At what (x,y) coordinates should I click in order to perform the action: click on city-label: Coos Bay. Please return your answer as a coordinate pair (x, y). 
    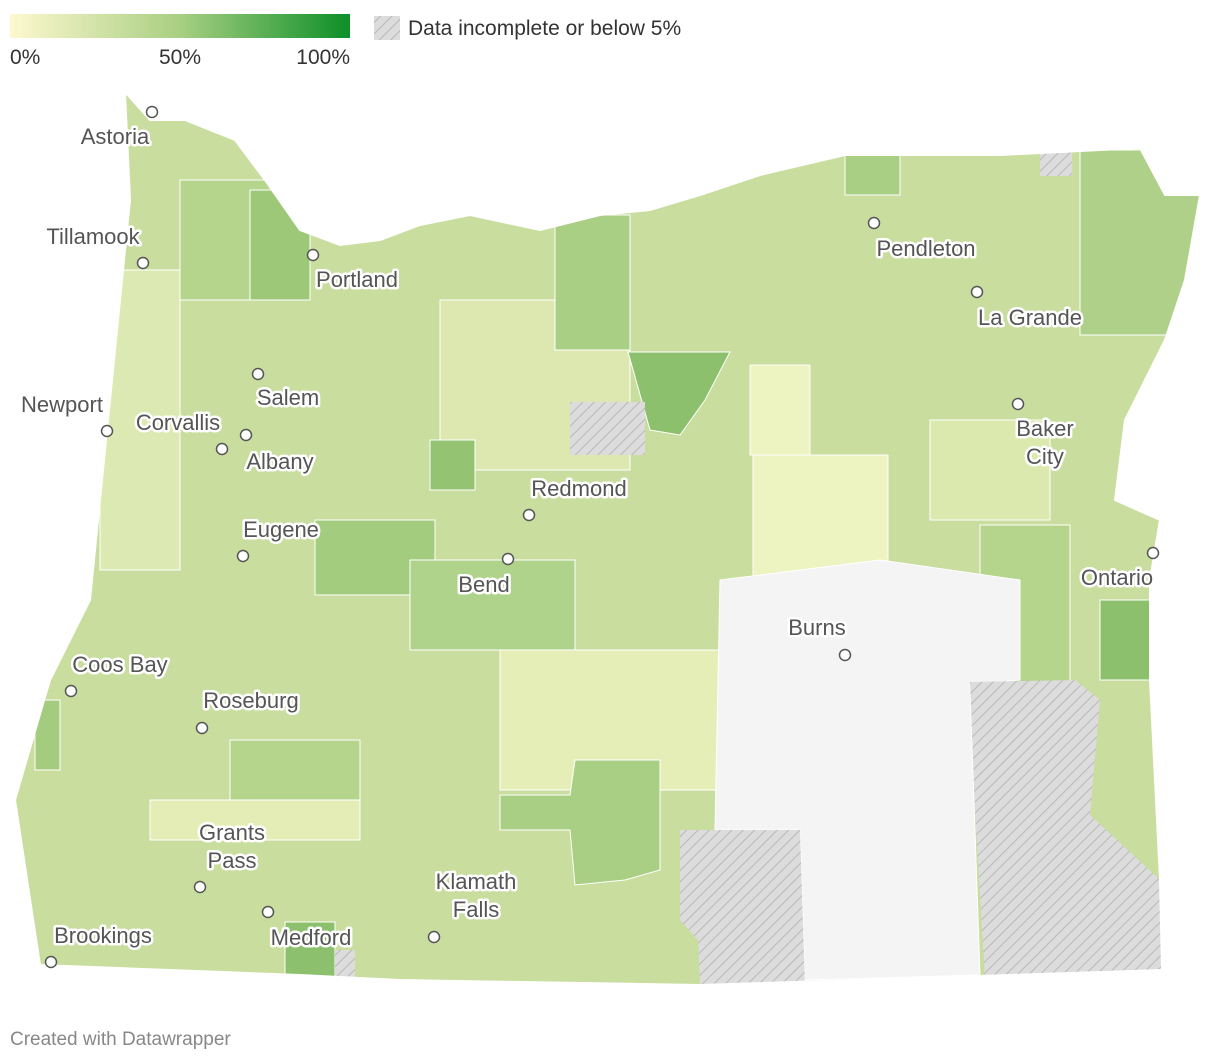
    Looking at the image, I should click on (119, 664).